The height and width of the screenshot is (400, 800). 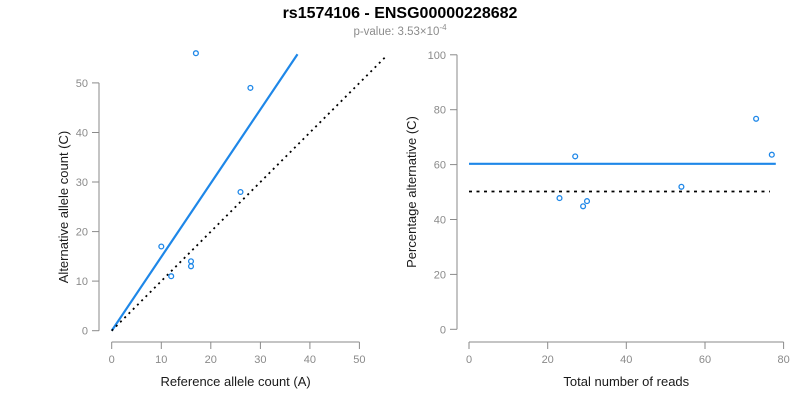 What do you see at coordinates (705, 360) in the screenshot?
I see `x-tick-label: 60` at bounding box center [705, 360].